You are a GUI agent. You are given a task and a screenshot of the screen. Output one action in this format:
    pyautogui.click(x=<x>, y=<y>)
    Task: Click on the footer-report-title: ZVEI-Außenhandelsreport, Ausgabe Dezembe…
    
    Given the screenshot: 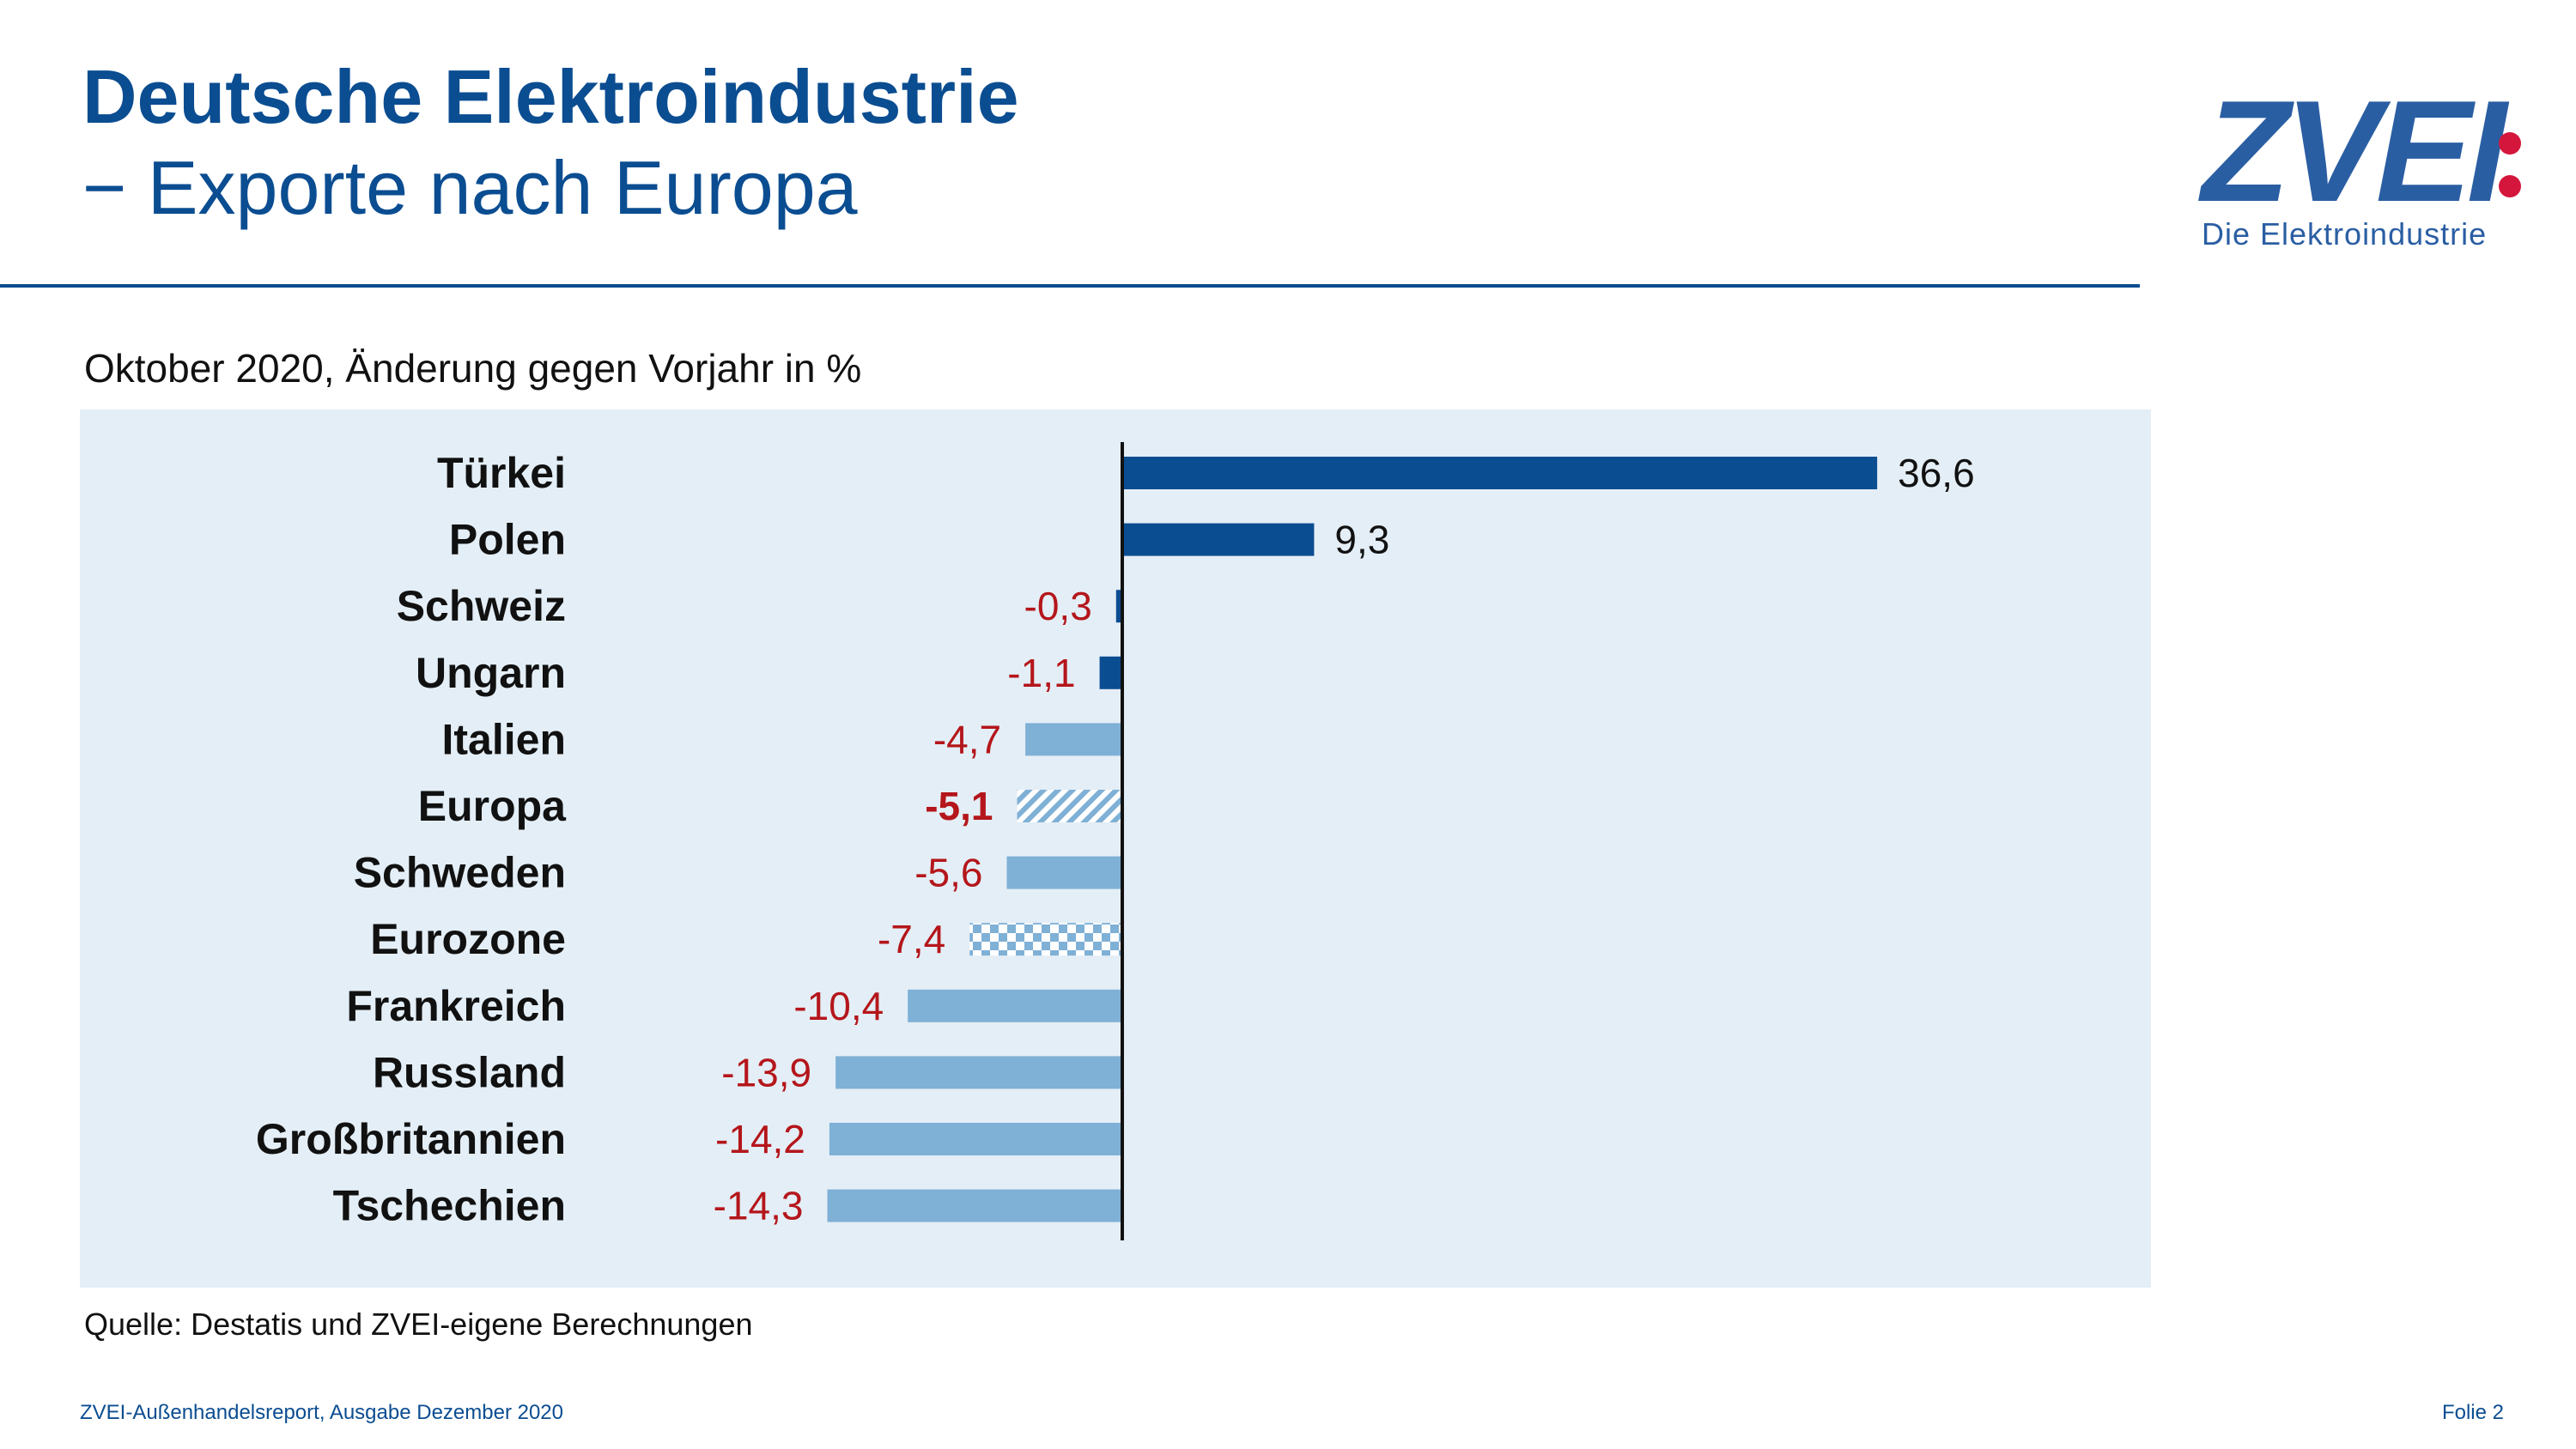 What is the action you would take?
    pyautogui.click(x=322, y=1412)
    